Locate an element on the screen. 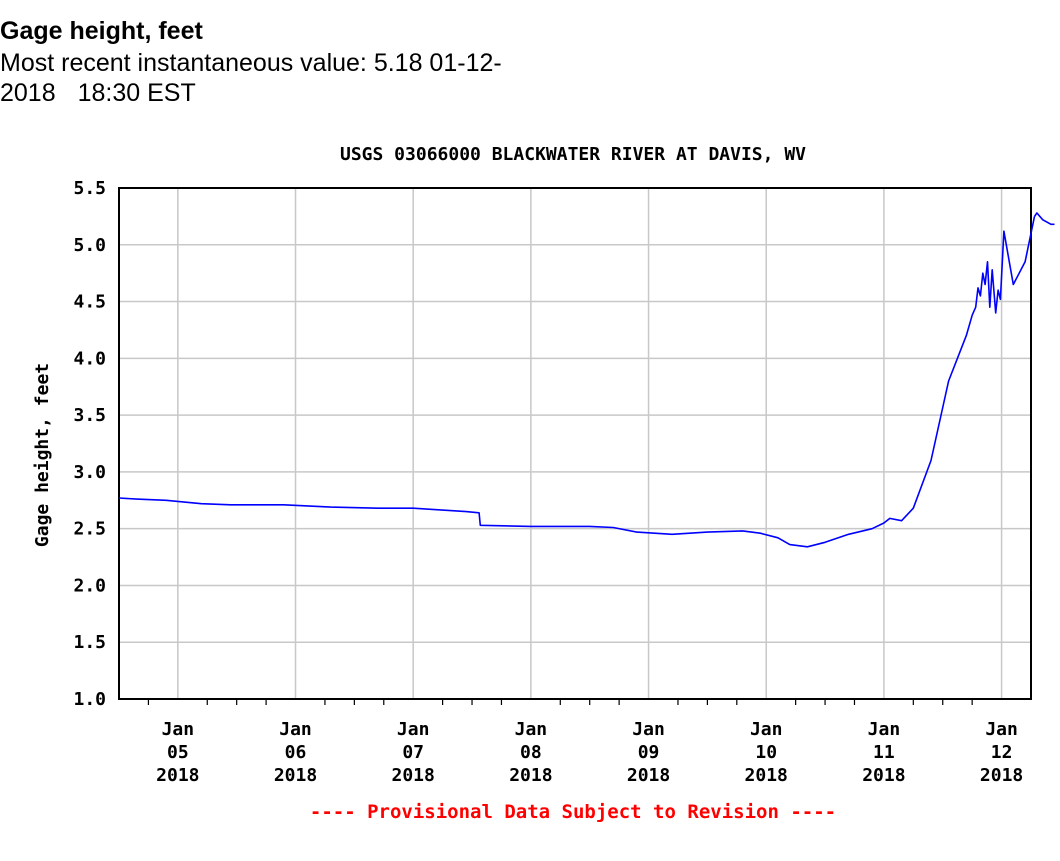 This screenshot has width=1060, height=861. x-tick-label: Jan 09 2018 is located at coordinates (648, 752).